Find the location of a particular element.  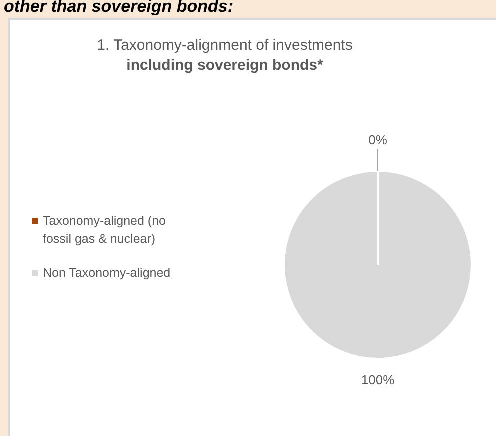

legend-label: Non Taxonomy-aligned is located at coordinates (107, 273).